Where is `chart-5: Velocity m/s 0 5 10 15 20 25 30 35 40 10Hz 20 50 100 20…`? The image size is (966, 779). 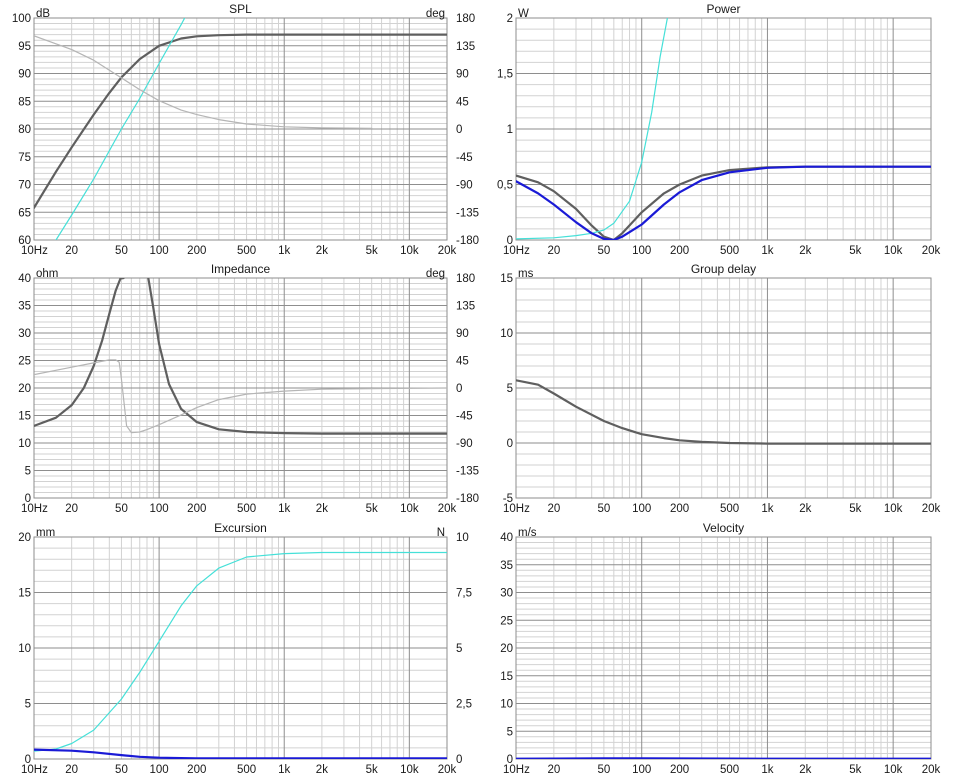
chart-5: Velocity m/s 0 5 10 15 20 25 30 35 40 10Hz 20 50 100 20… is located at coordinates (720, 648).